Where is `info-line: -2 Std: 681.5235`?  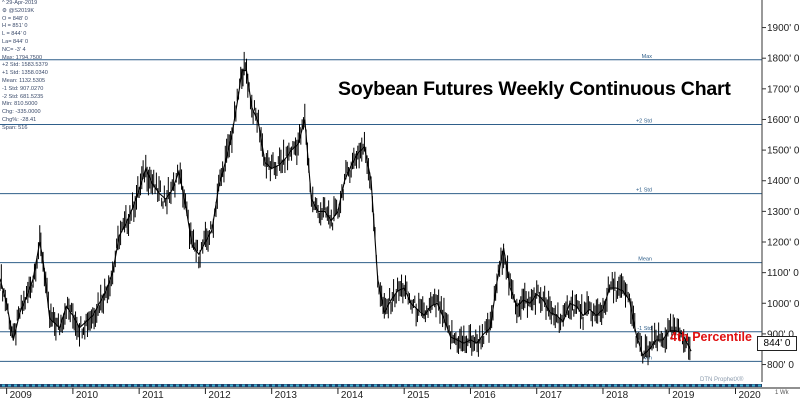
info-line: -2 Std: 681.5235 is located at coordinates (23, 96).